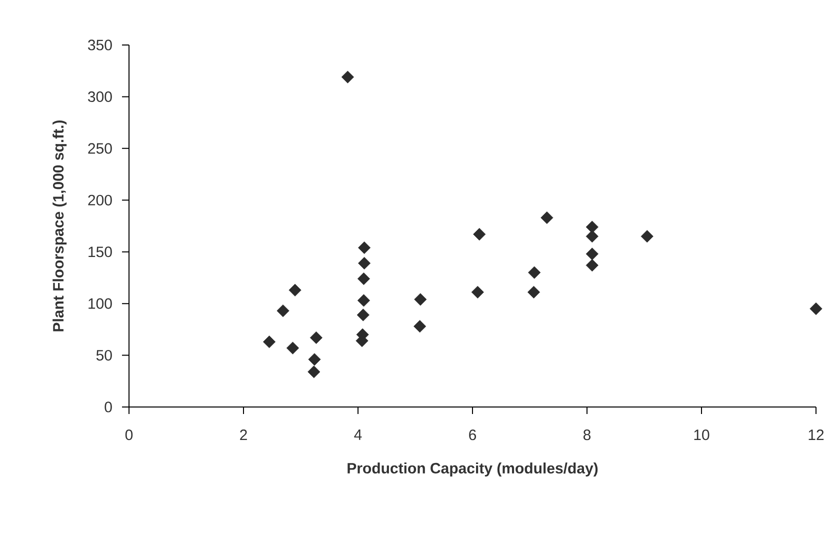 The height and width of the screenshot is (535, 833). What do you see at coordinates (129, 435) in the screenshot?
I see `x-tick-label: 0` at bounding box center [129, 435].